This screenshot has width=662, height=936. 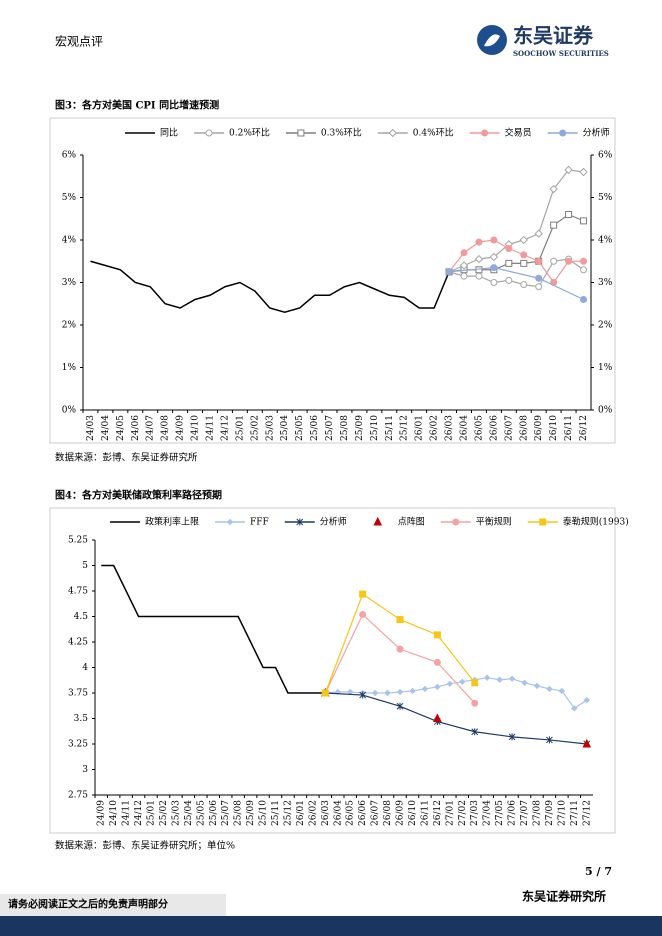 I want to click on y2-tick-label: 1%, so click(x=605, y=368).